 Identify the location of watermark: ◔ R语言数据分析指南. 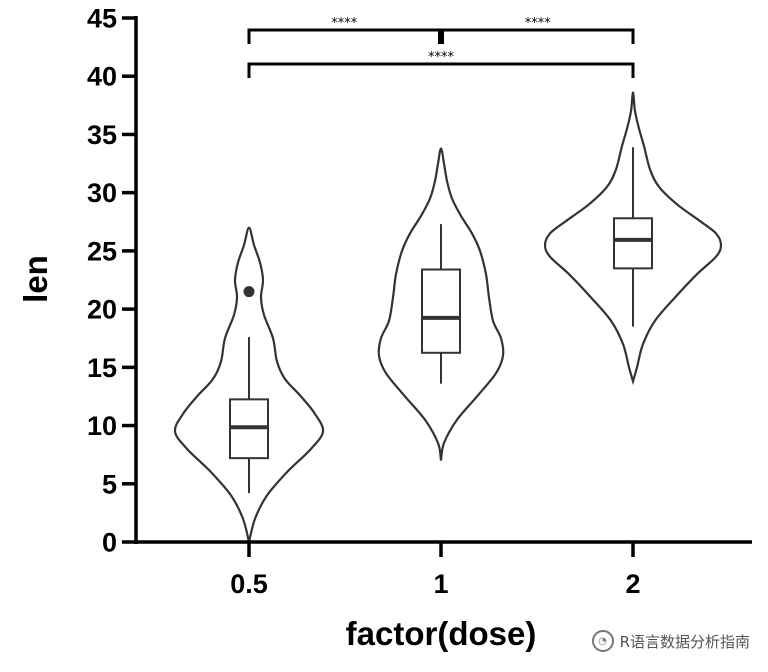
(670, 641).